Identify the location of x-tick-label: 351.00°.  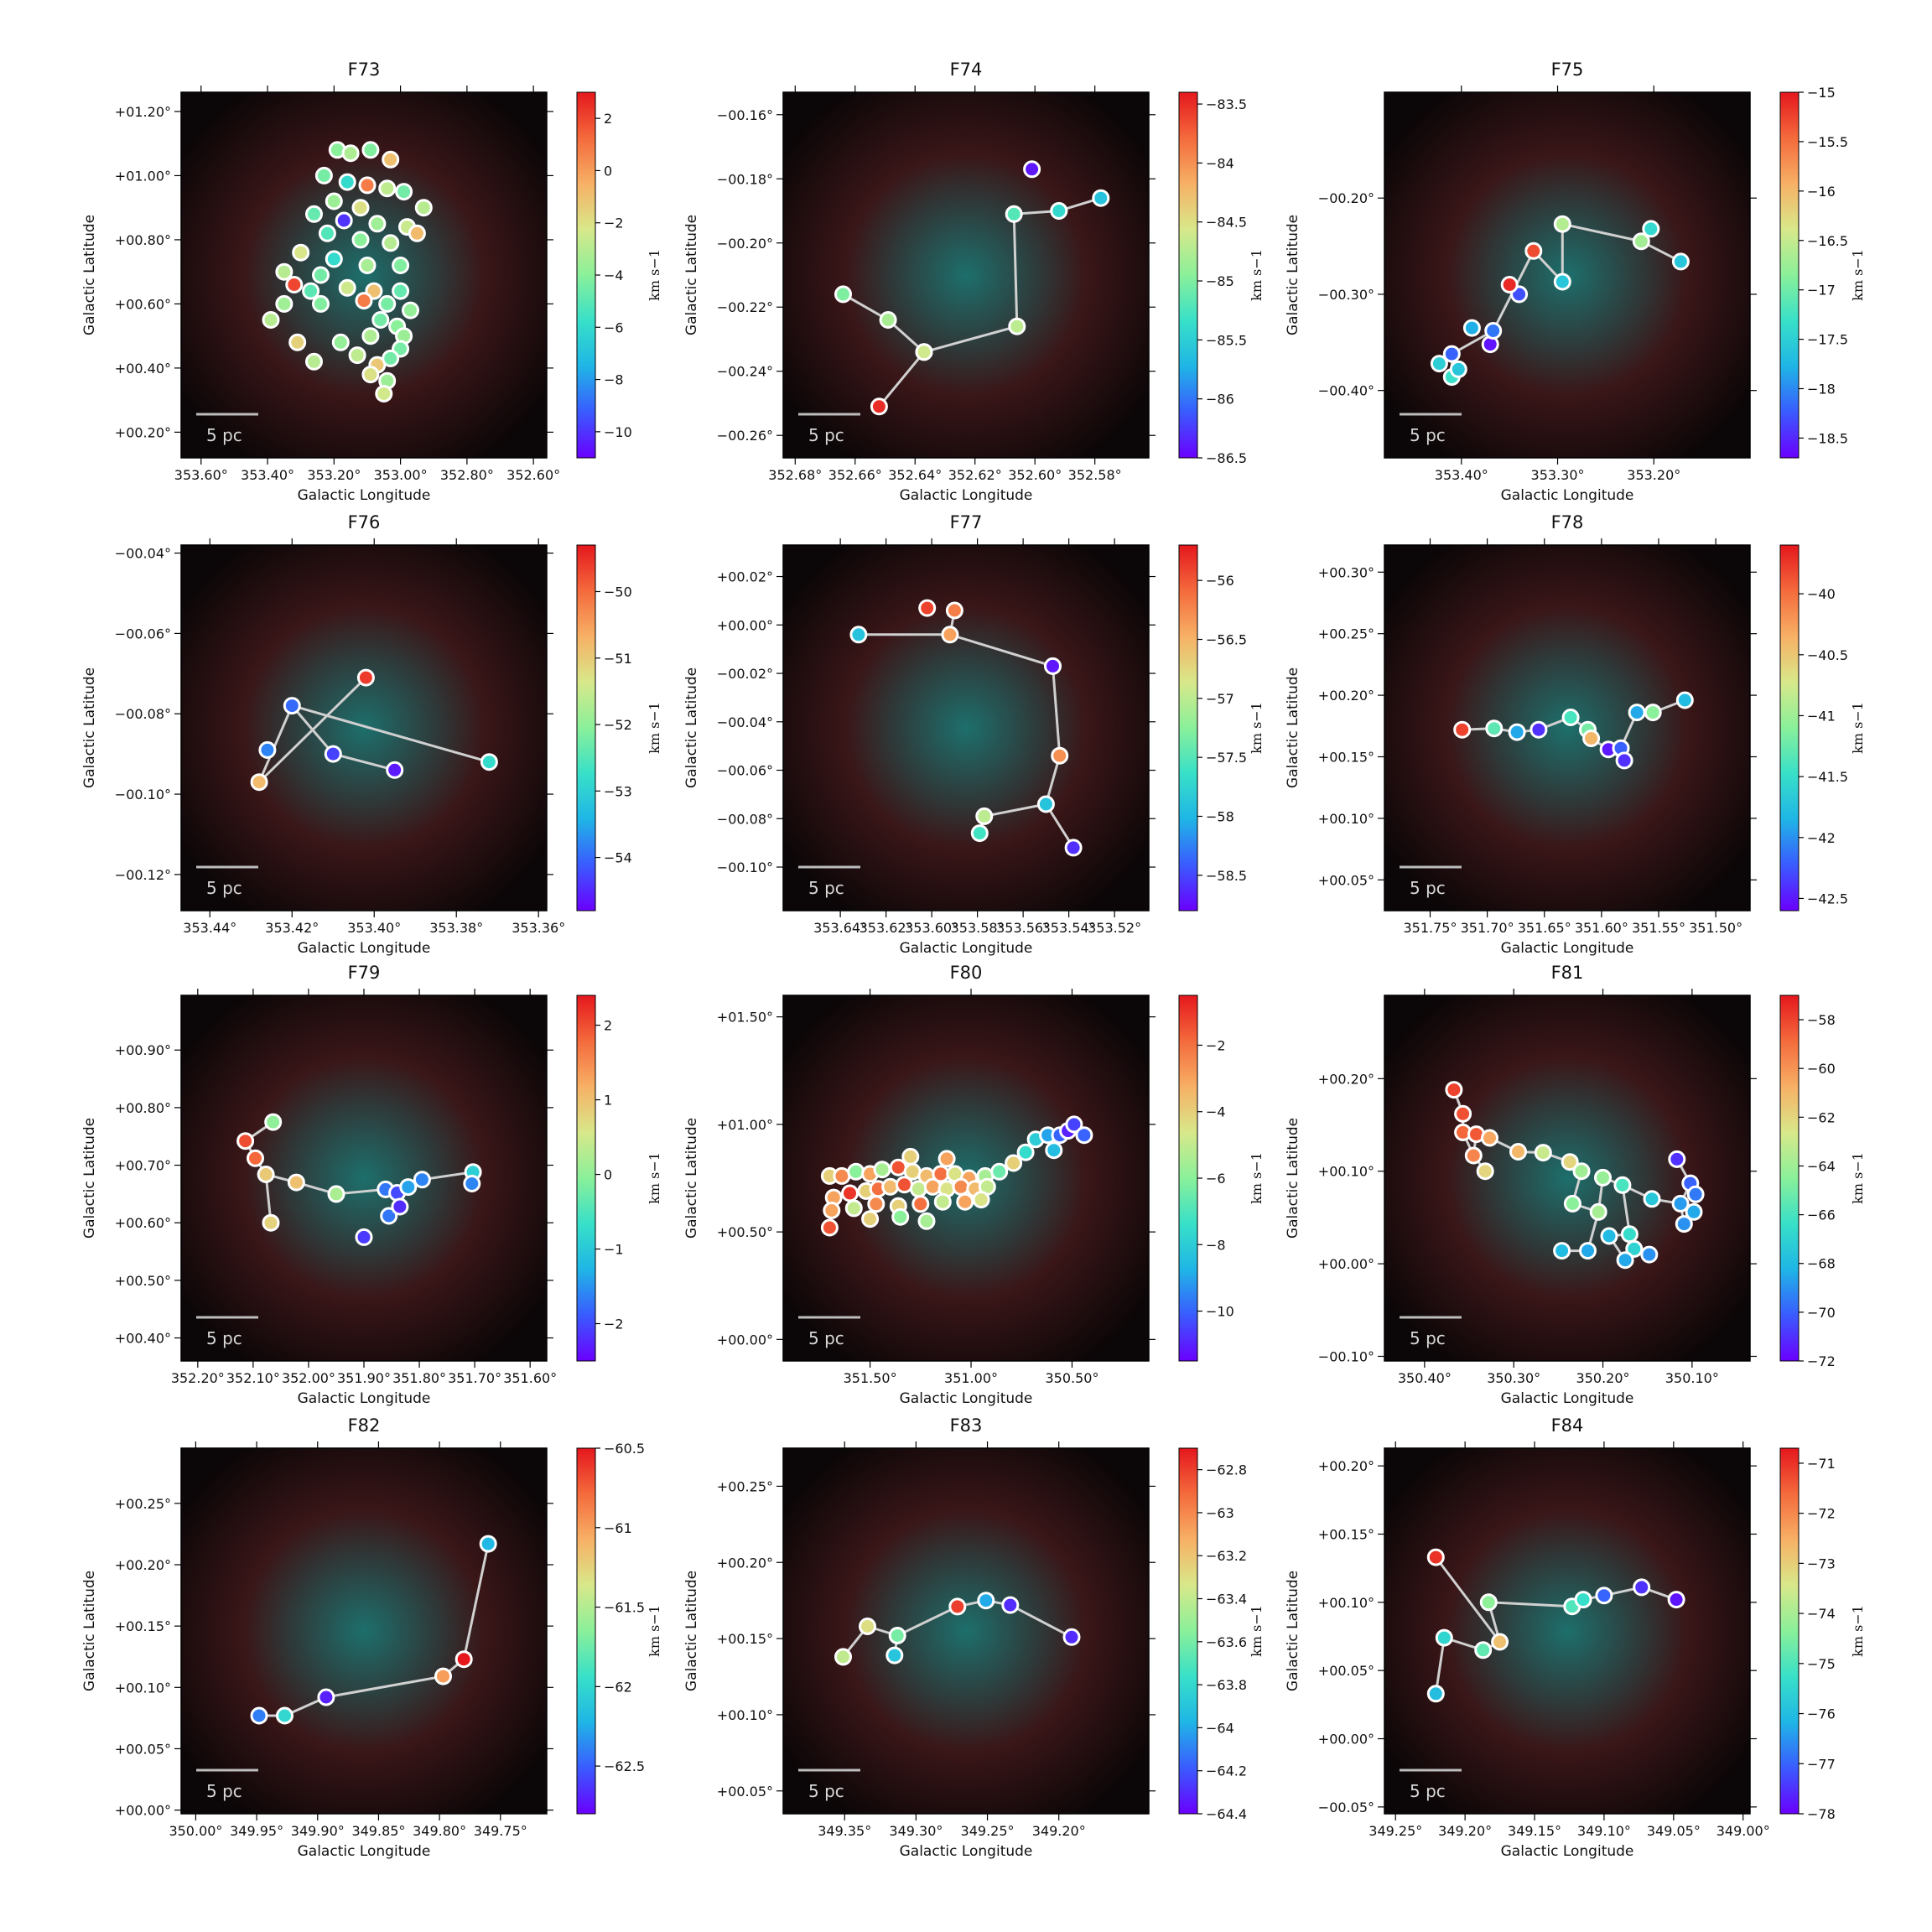
(971, 1378).